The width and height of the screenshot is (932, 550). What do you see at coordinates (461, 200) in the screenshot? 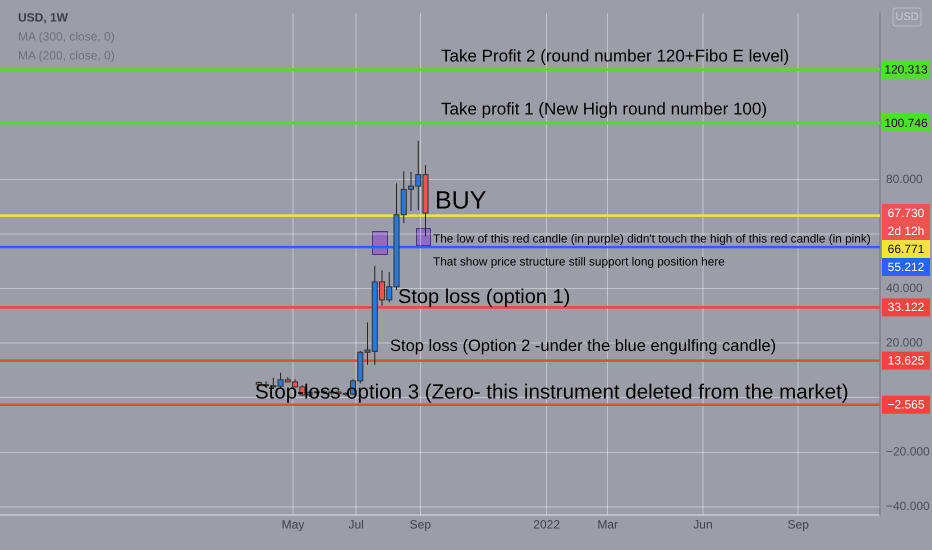
I see `ref-line-label: BUY` at bounding box center [461, 200].